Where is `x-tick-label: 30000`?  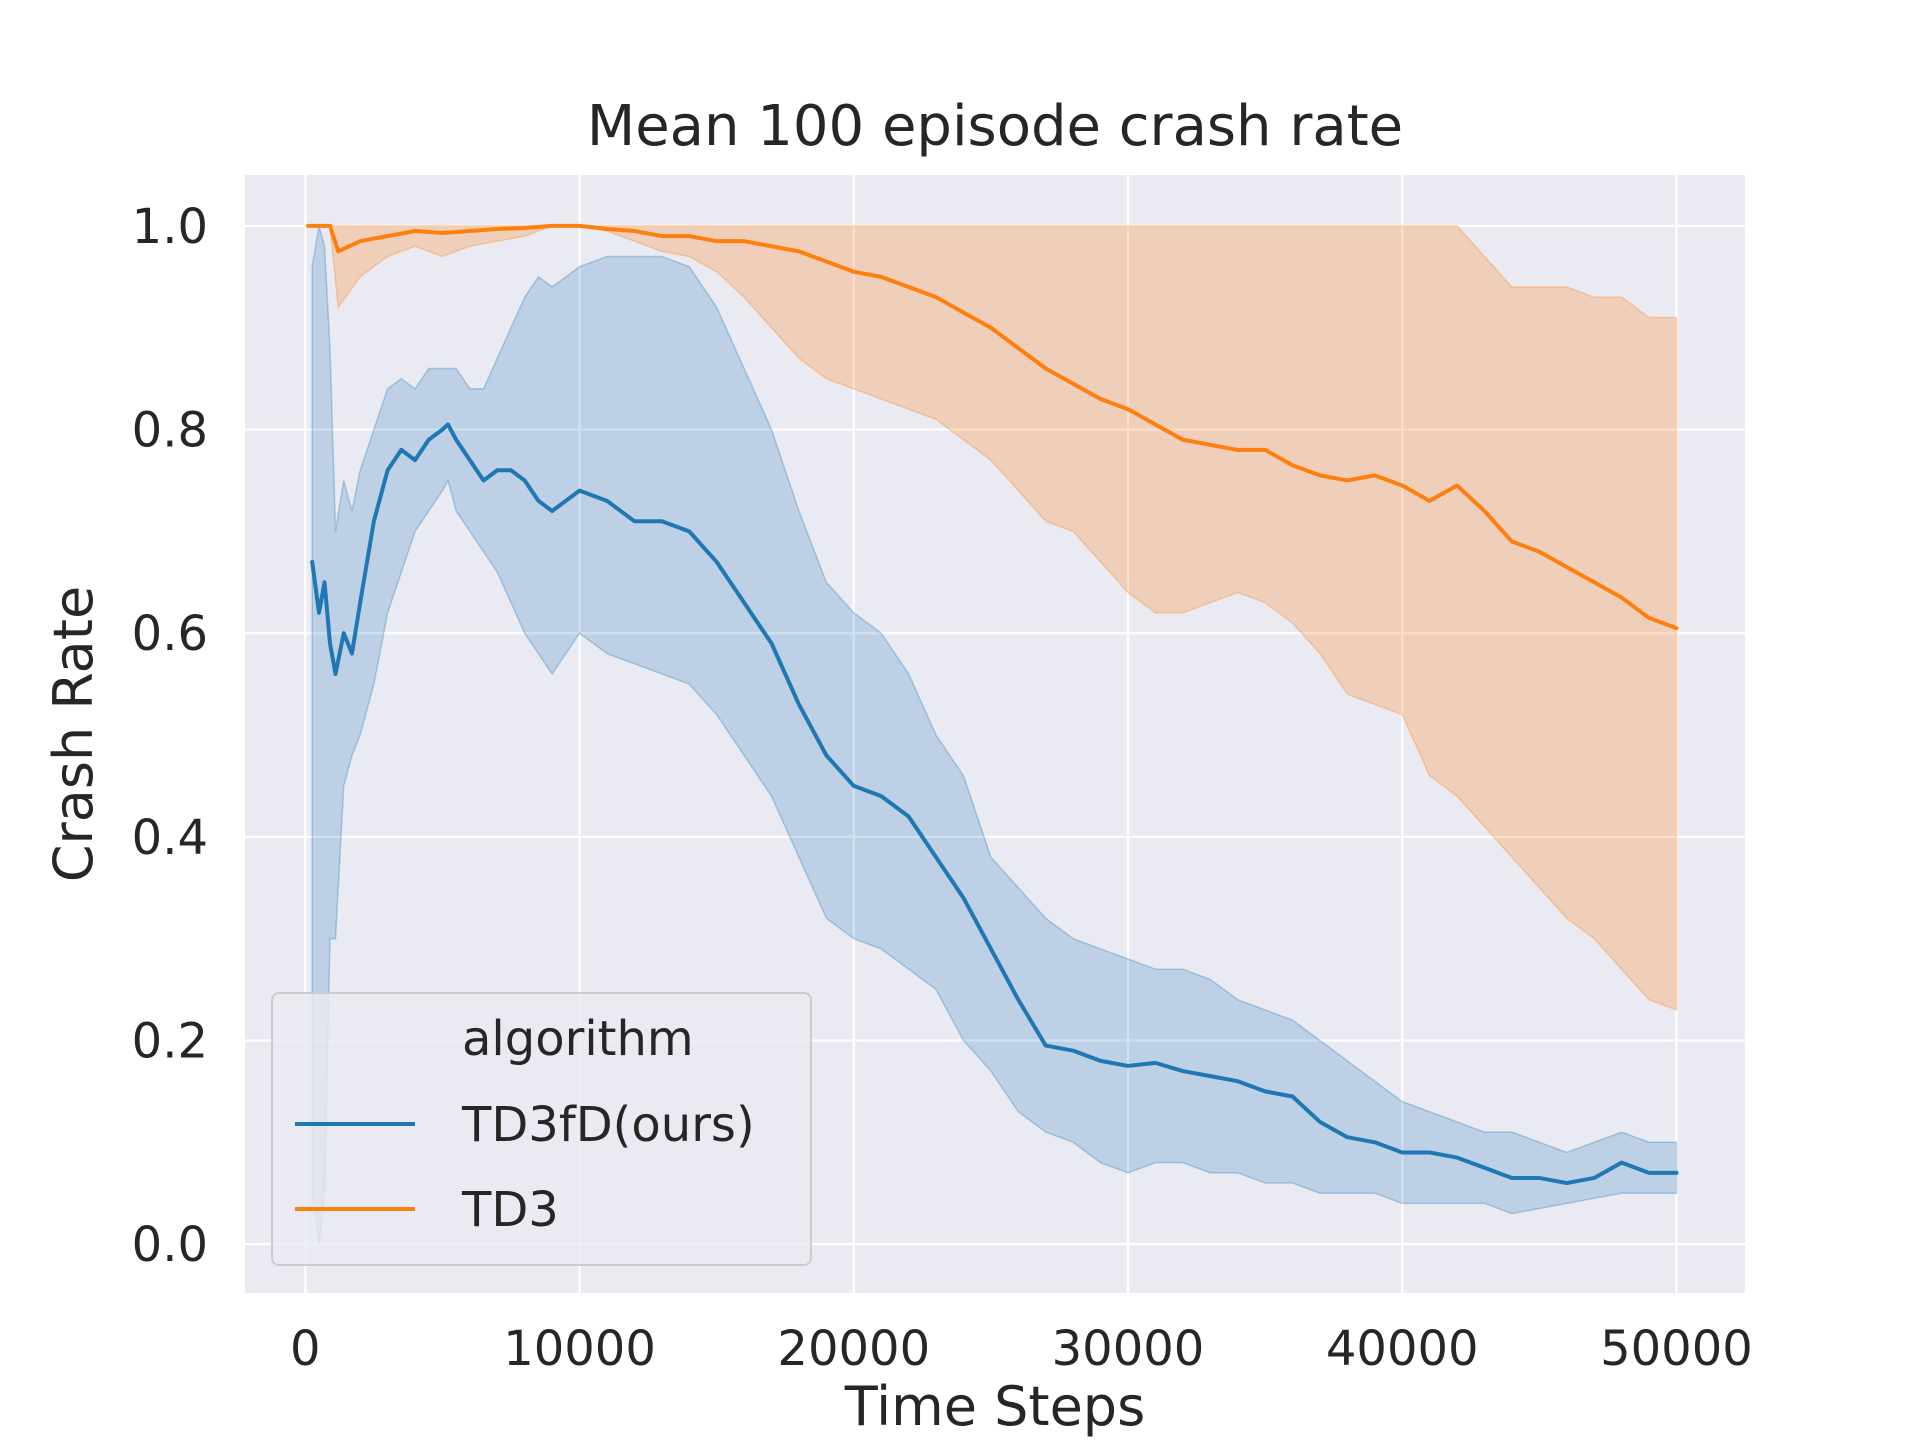 x-tick-label: 30000 is located at coordinates (1128, 1349).